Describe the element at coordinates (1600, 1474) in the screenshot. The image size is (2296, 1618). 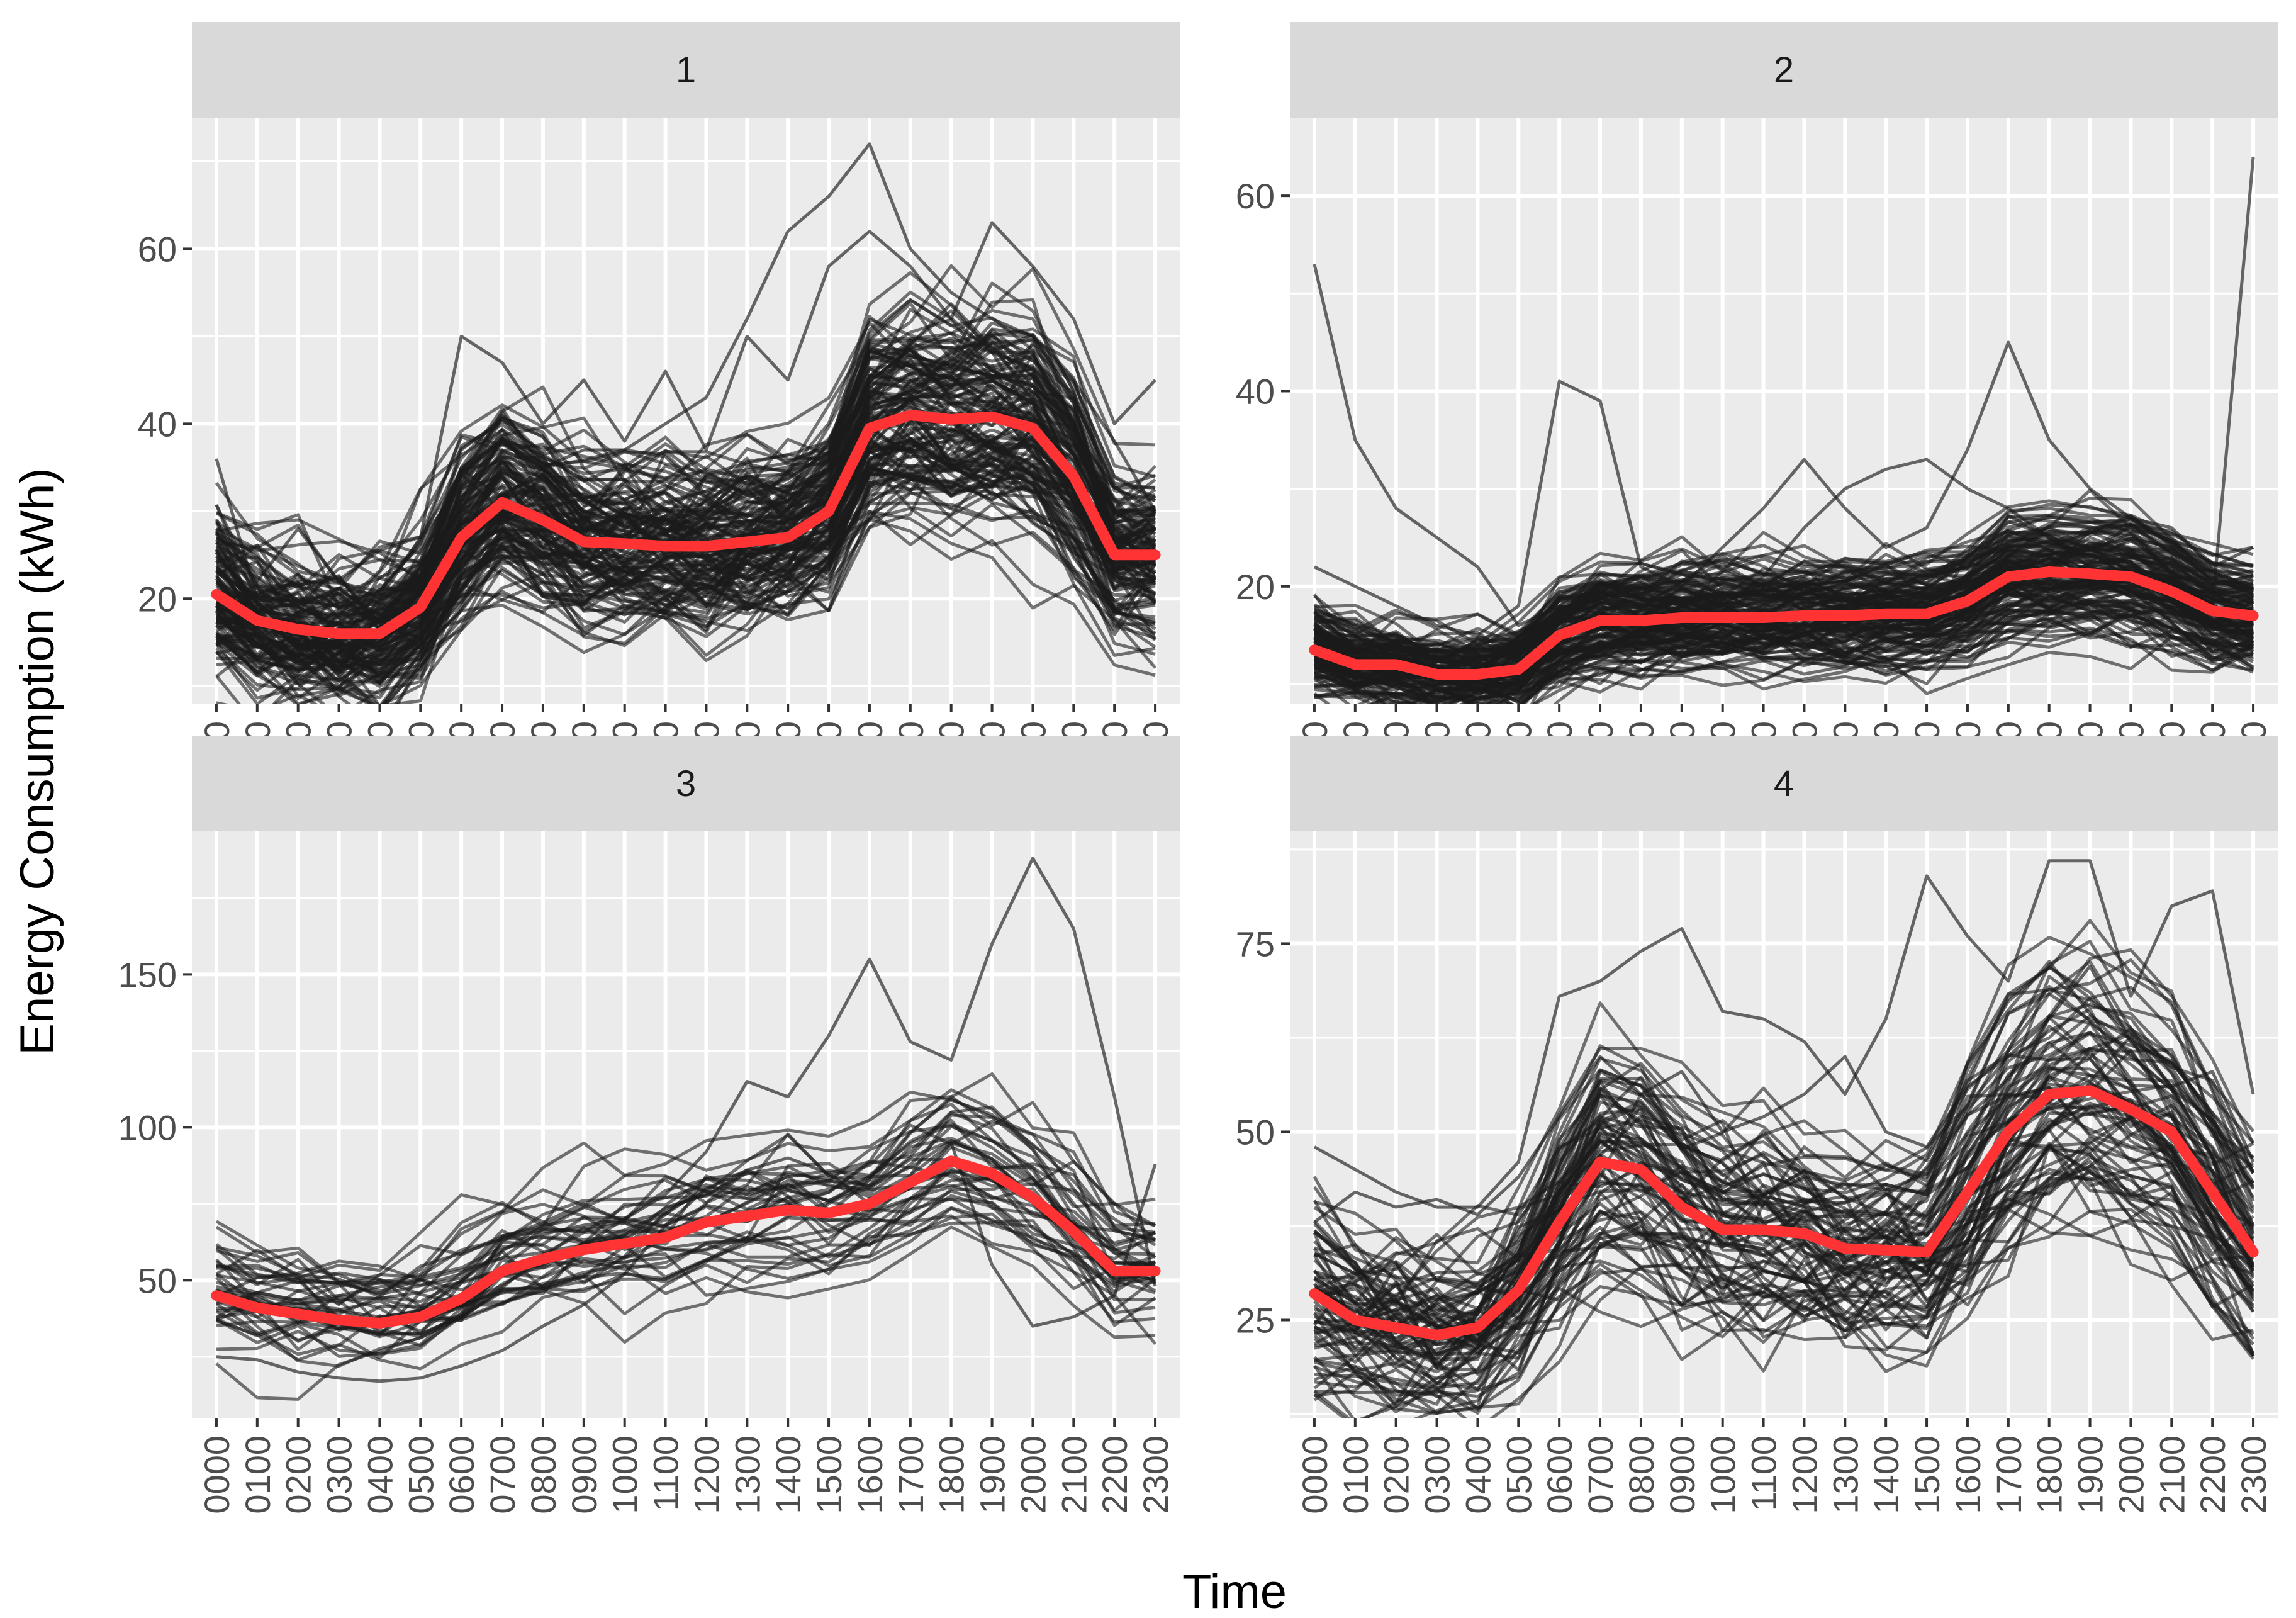
I see `x-tick-label: 0700` at that location.